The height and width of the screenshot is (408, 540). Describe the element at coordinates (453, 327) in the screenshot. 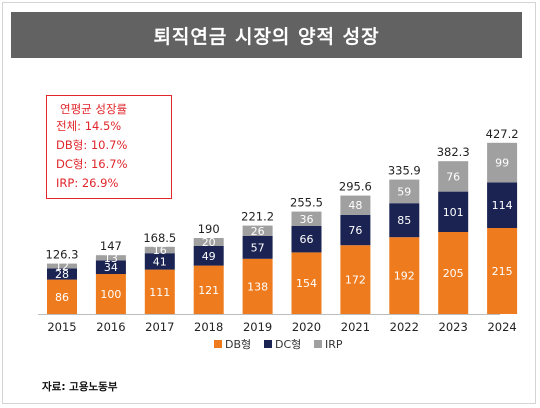

I see `x-tick-2023: 2023` at that location.